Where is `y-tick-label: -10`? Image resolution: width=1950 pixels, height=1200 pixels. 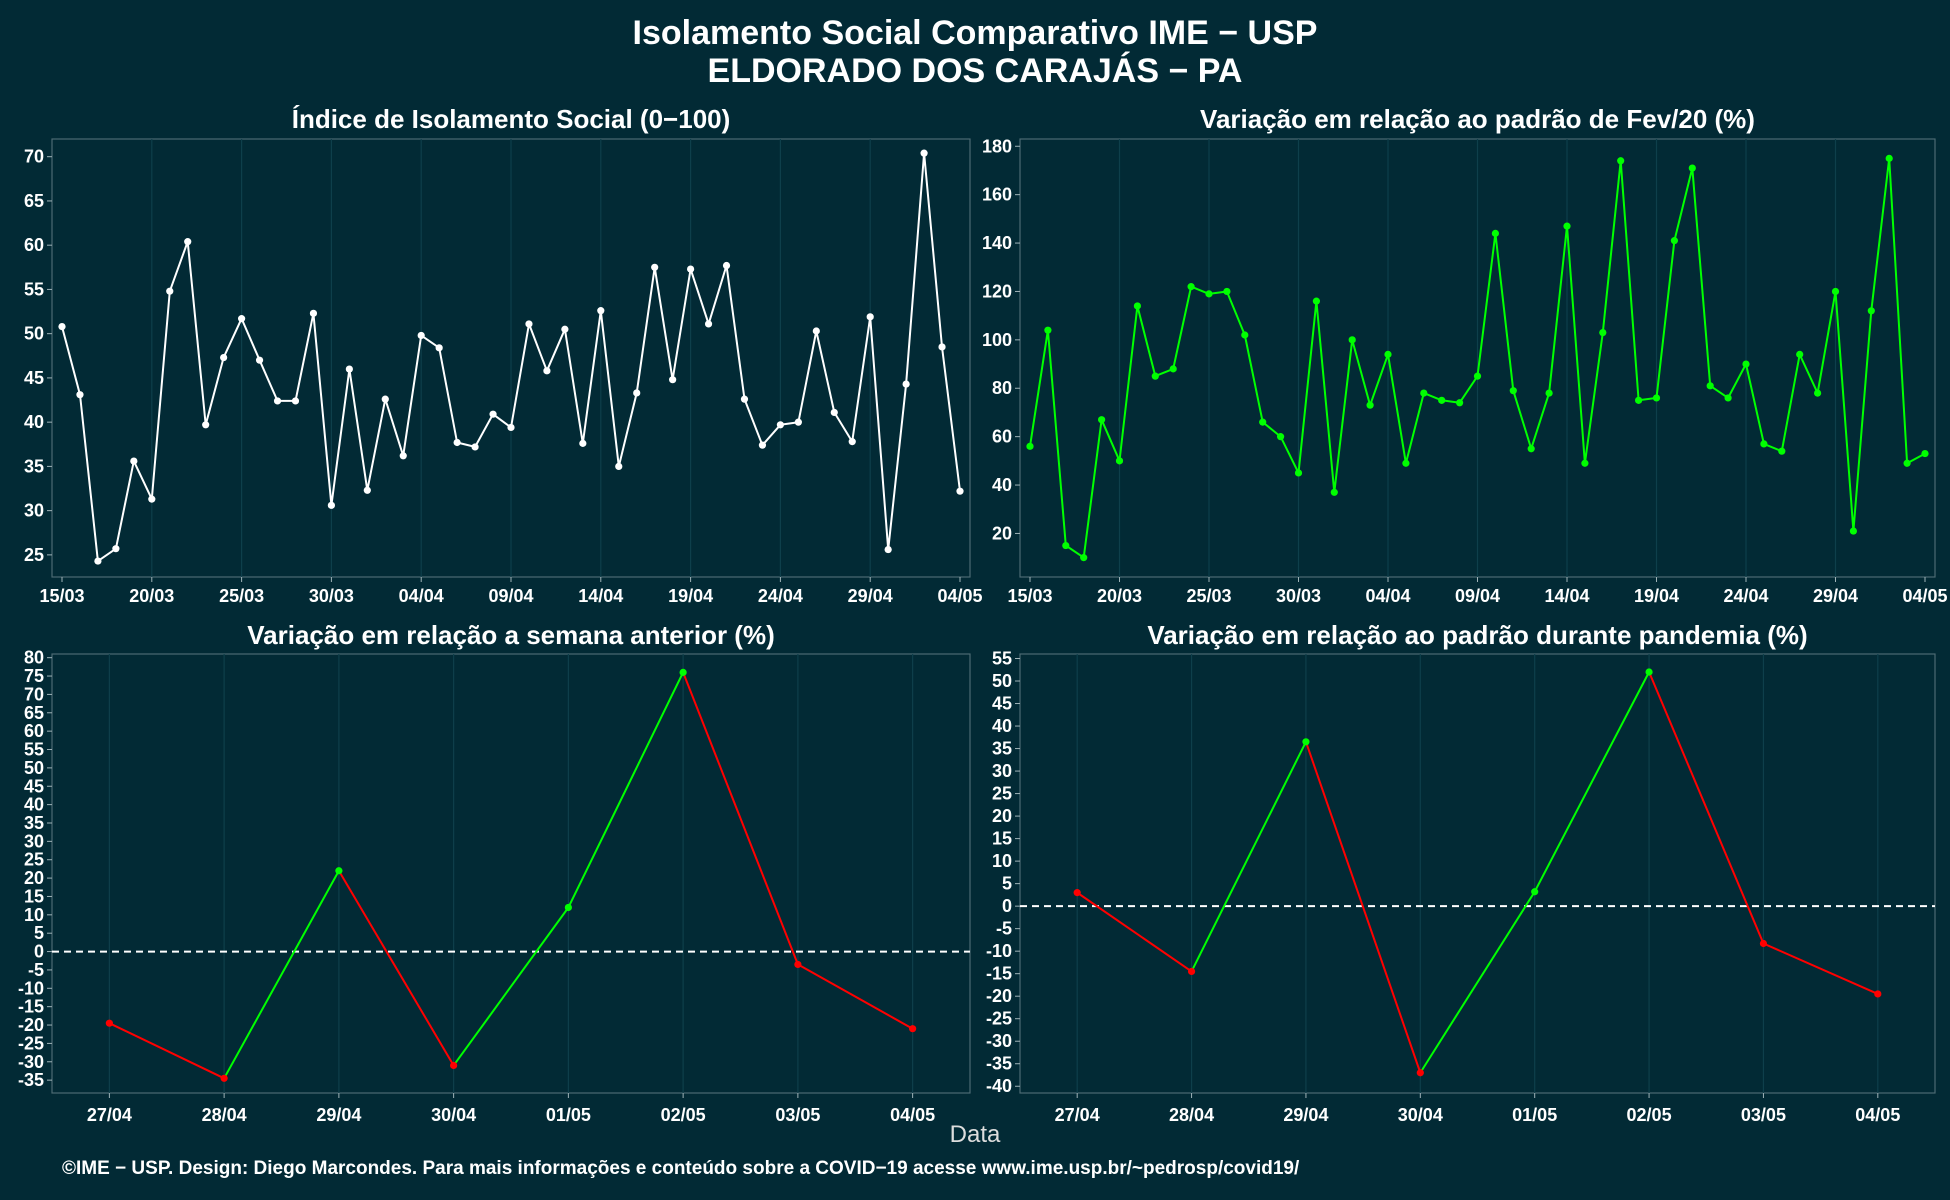 y-tick-label: -10 is located at coordinates (31, 988).